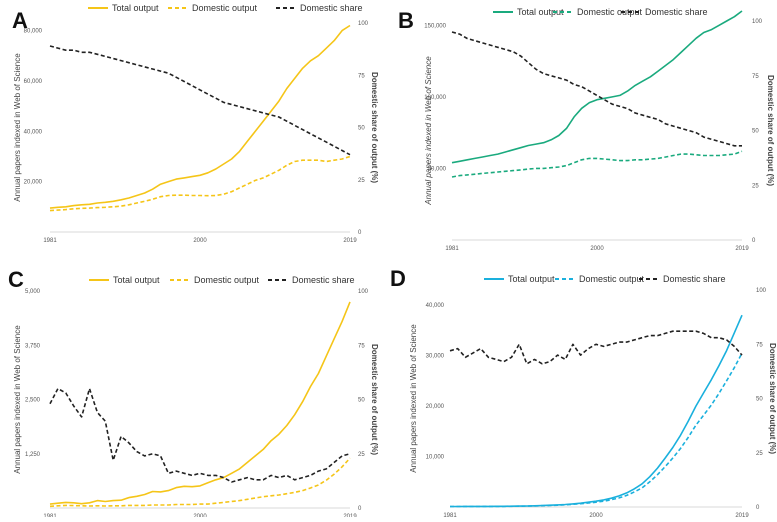  What do you see at coordinates (16, 279) in the screenshot?
I see `panel-label: C` at bounding box center [16, 279].